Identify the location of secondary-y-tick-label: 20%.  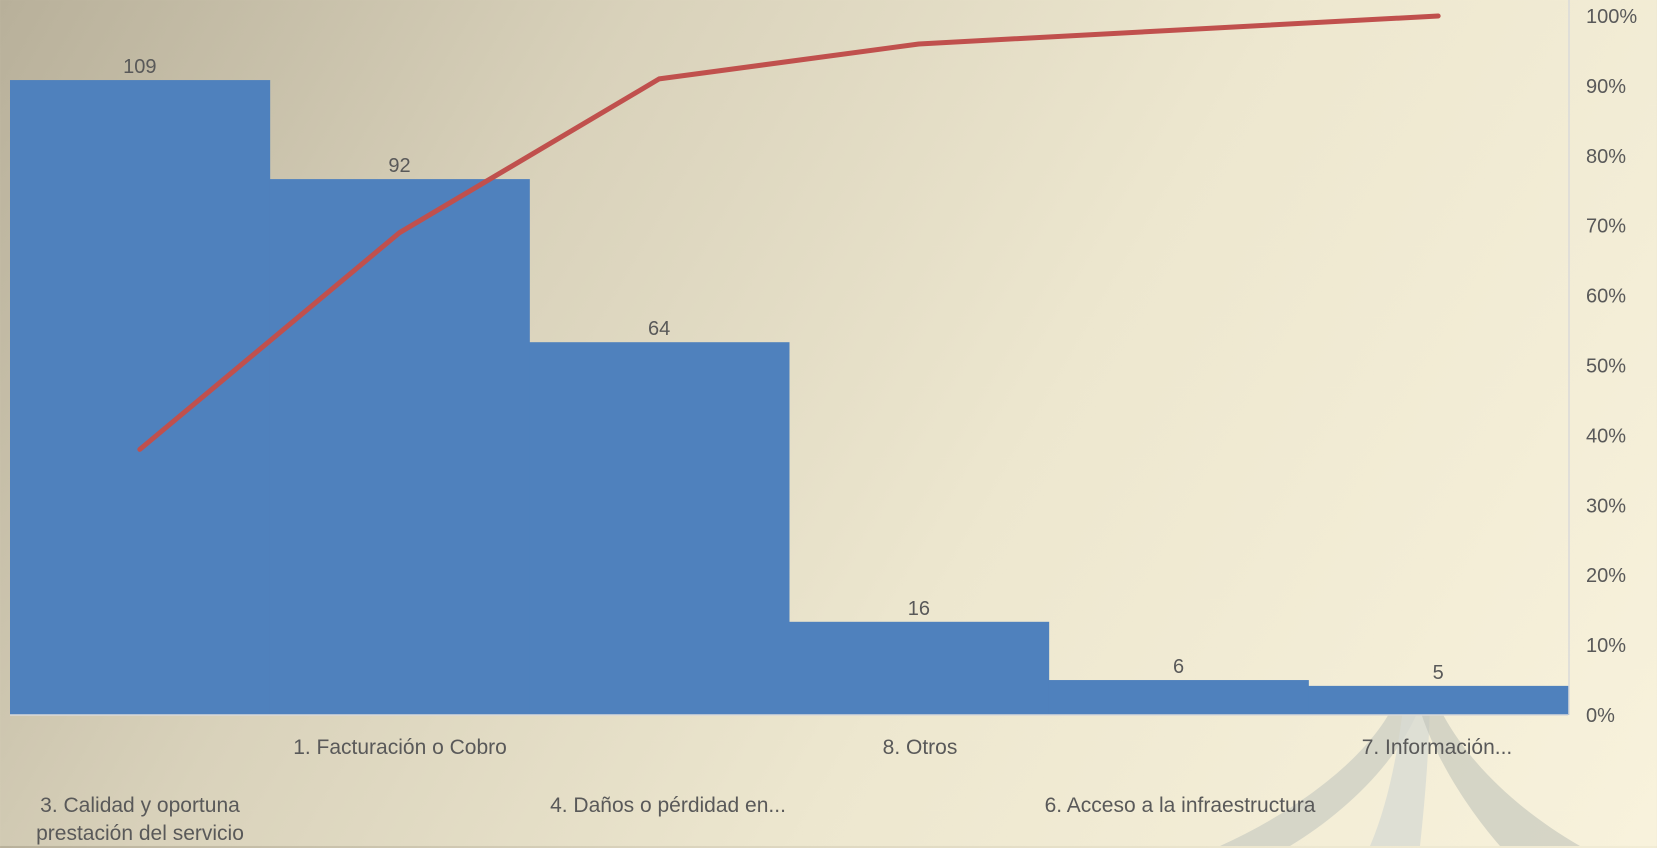
(1606, 576).